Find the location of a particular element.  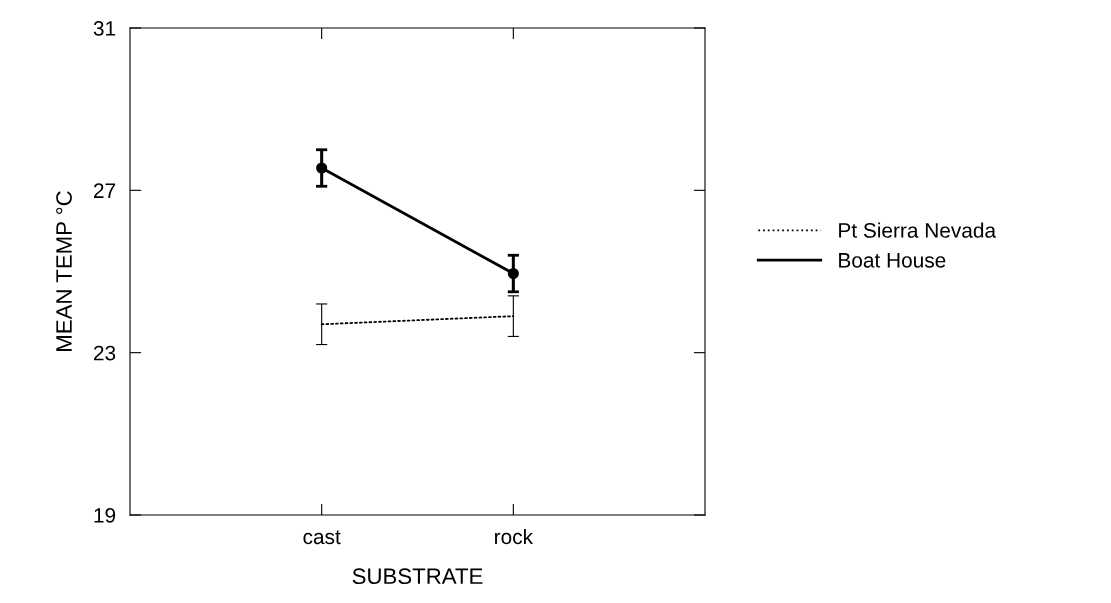

x-tick-label: rock is located at coordinates (514, 536).